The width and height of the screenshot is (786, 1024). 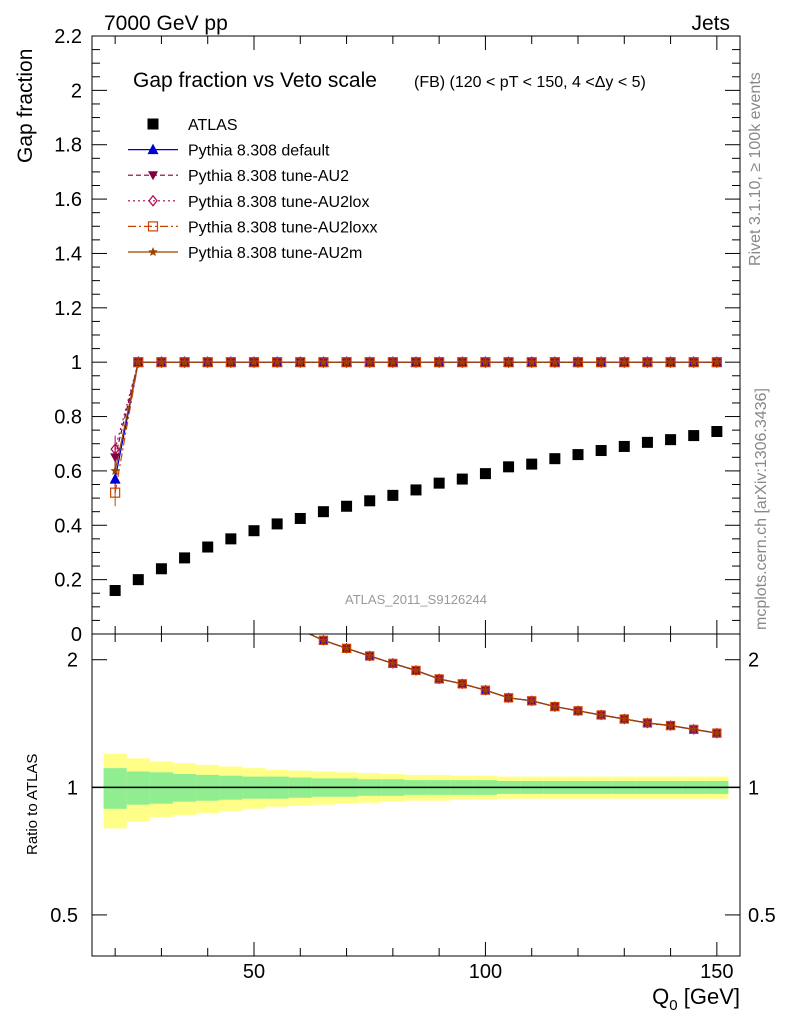 What do you see at coordinates (72, 788) in the screenshot?
I see `ratio-tick-label: 1` at bounding box center [72, 788].